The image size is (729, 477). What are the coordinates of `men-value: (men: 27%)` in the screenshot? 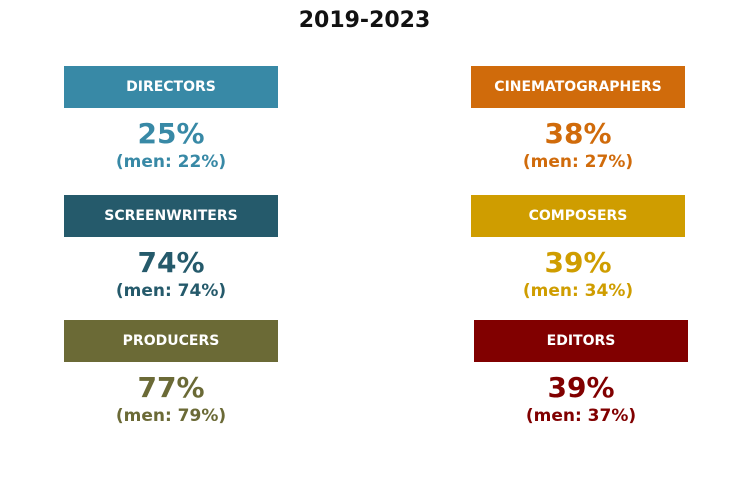 It's located at (578, 162).